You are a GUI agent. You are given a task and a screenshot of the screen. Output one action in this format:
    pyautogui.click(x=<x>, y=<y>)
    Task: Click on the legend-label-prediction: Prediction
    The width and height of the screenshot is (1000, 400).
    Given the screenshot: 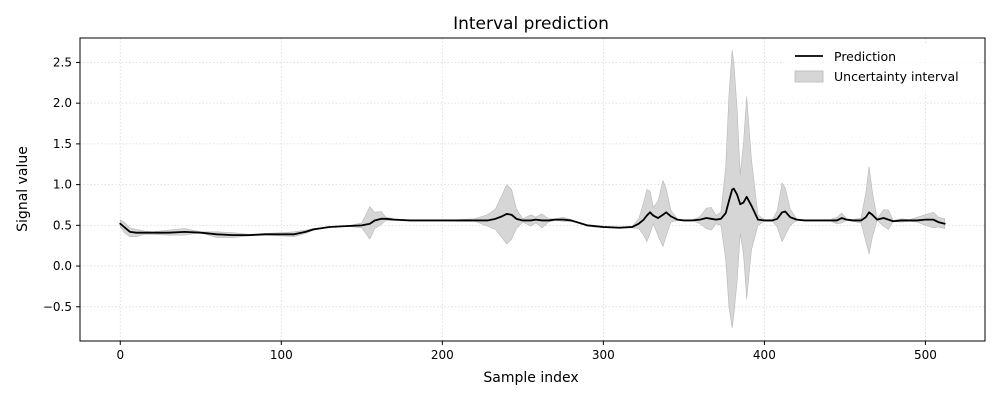 What is the action you would take?
    pyautogui.click(x=865, y=56)
    